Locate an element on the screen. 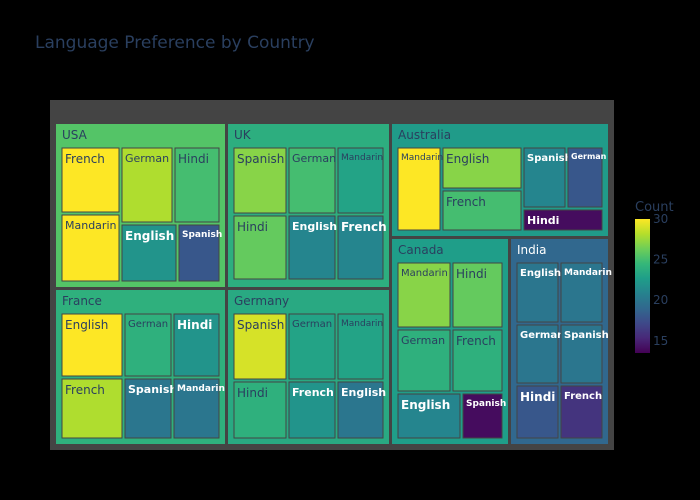 This screenshot has height=500, width=700. tile-usa-hindi is located at coordinates (197, 185).